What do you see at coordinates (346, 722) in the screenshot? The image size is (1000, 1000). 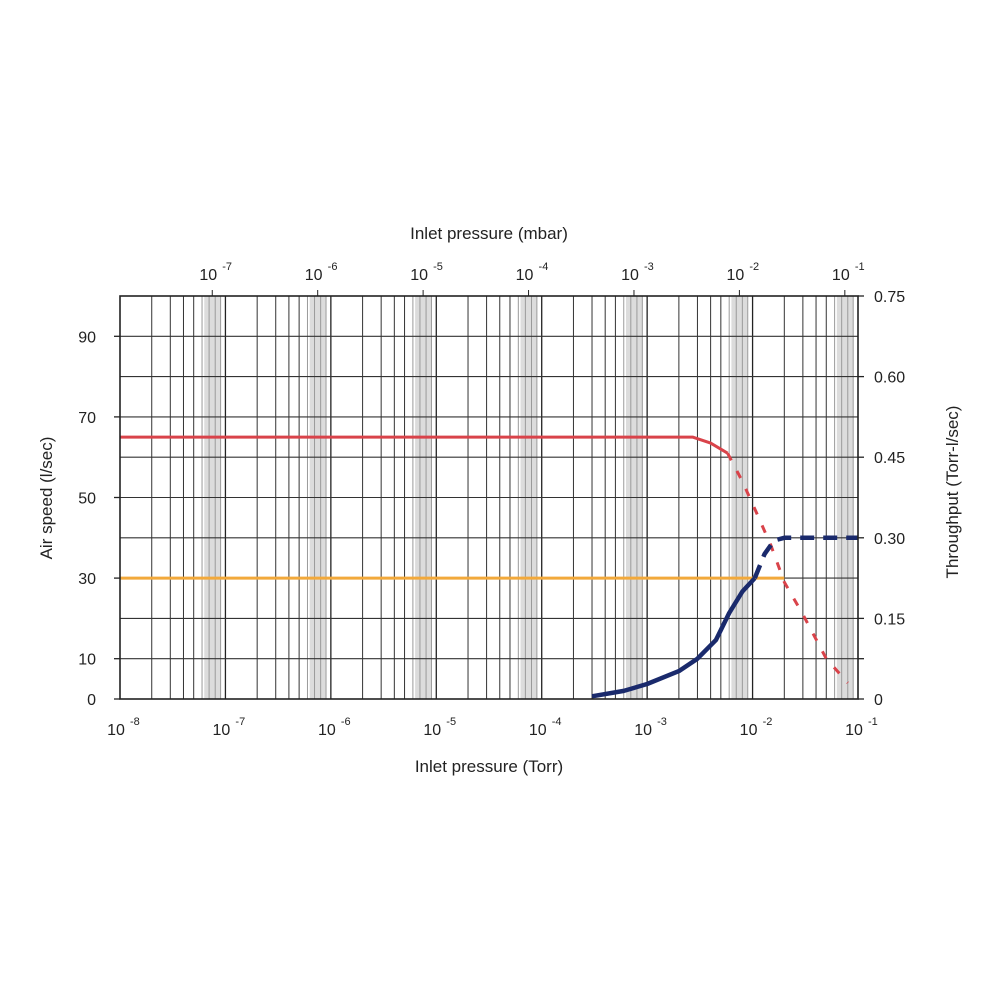 I see `bottom-tick-exponent: -6` at bounding box center [346, 722].